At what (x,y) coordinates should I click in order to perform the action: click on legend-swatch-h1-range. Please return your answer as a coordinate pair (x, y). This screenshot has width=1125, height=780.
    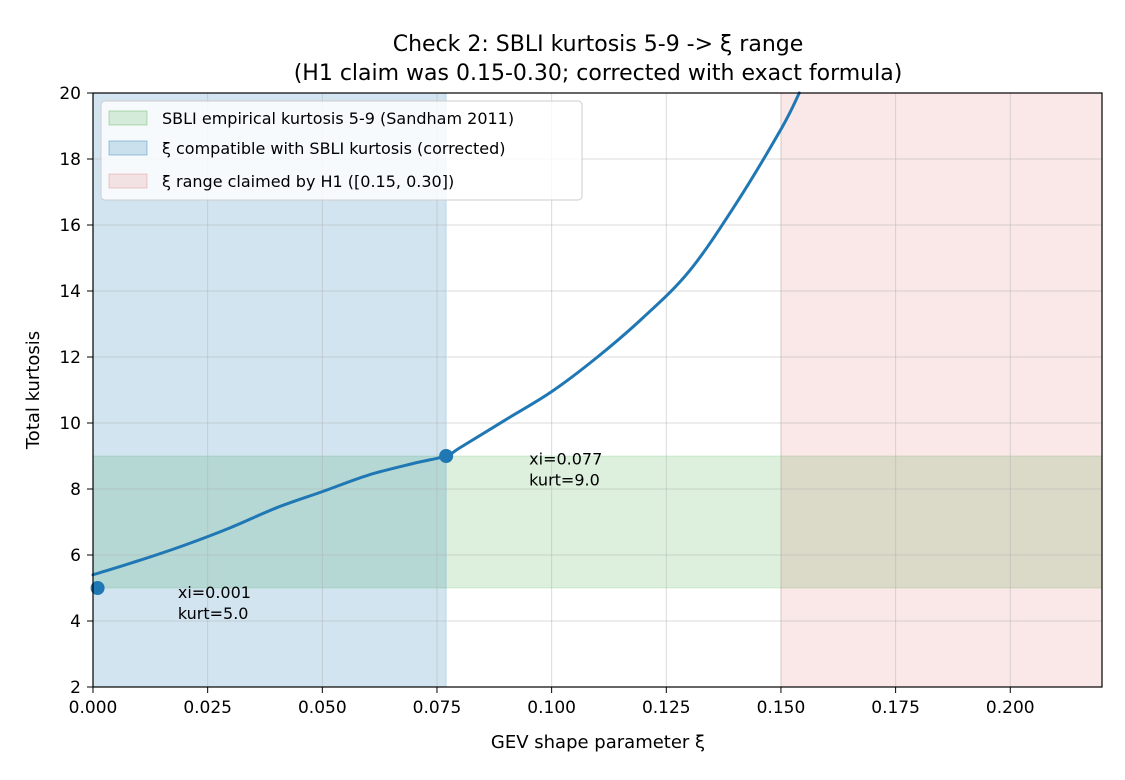
    Looking at the image, I should click on (128, 181).